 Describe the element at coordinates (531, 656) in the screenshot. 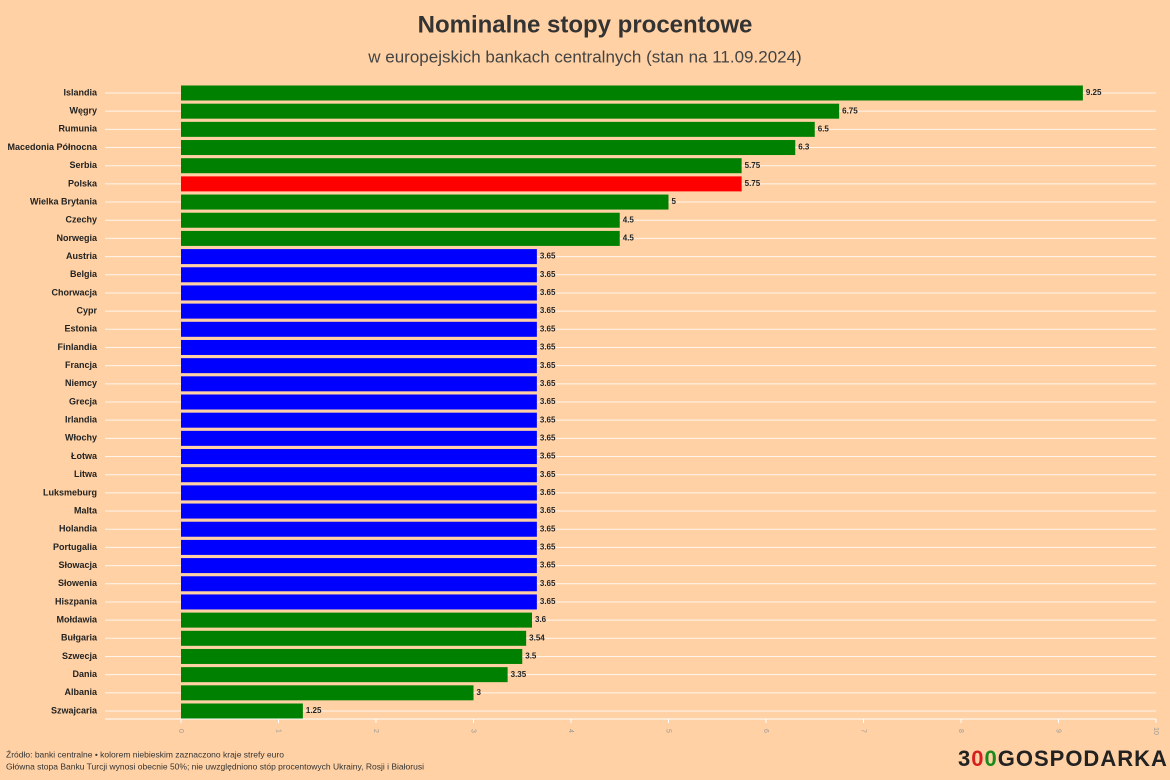

I see `value-label: 3.5` at that location.